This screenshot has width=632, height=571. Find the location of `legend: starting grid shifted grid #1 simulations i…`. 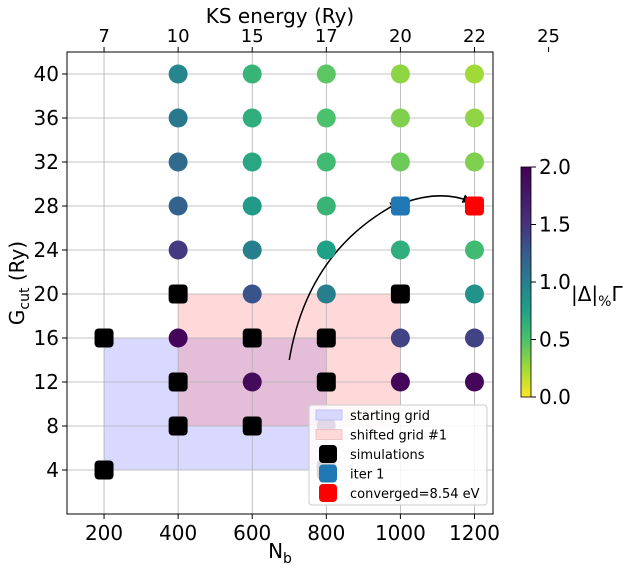

legend: starting grid shifted grid #1 simulations i… is located at coordinates (398, 455).